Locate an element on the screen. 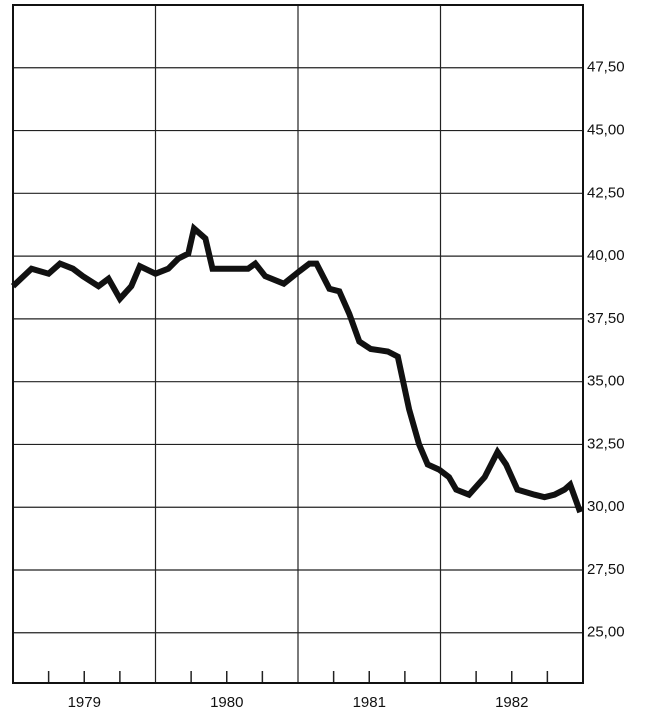  y-tick-label: 32,50 is located at coordinates (606, 443).